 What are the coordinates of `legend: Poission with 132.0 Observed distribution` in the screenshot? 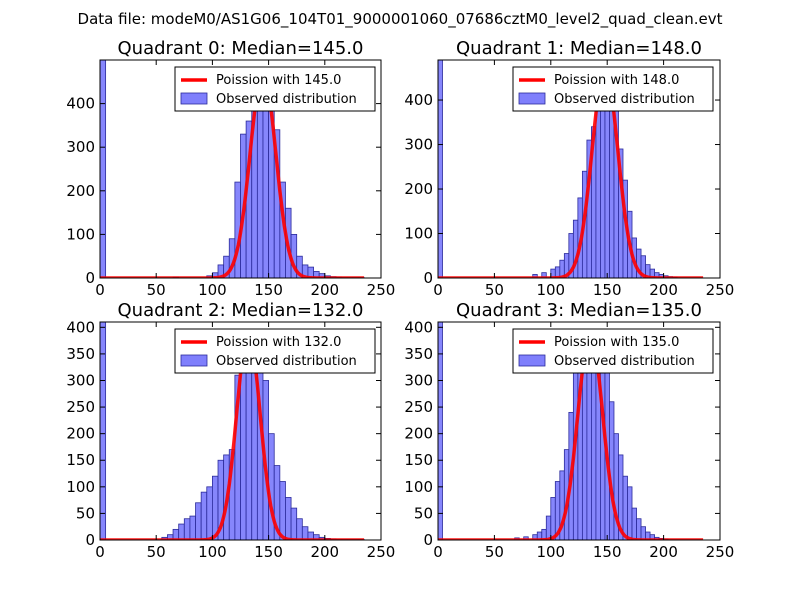 It's located at (275, 351).